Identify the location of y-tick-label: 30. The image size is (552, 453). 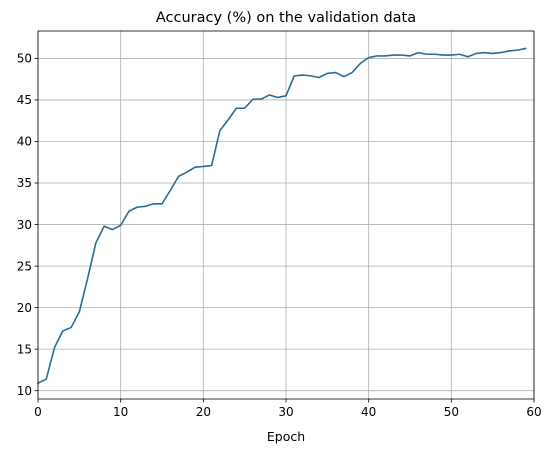
(24, 225).